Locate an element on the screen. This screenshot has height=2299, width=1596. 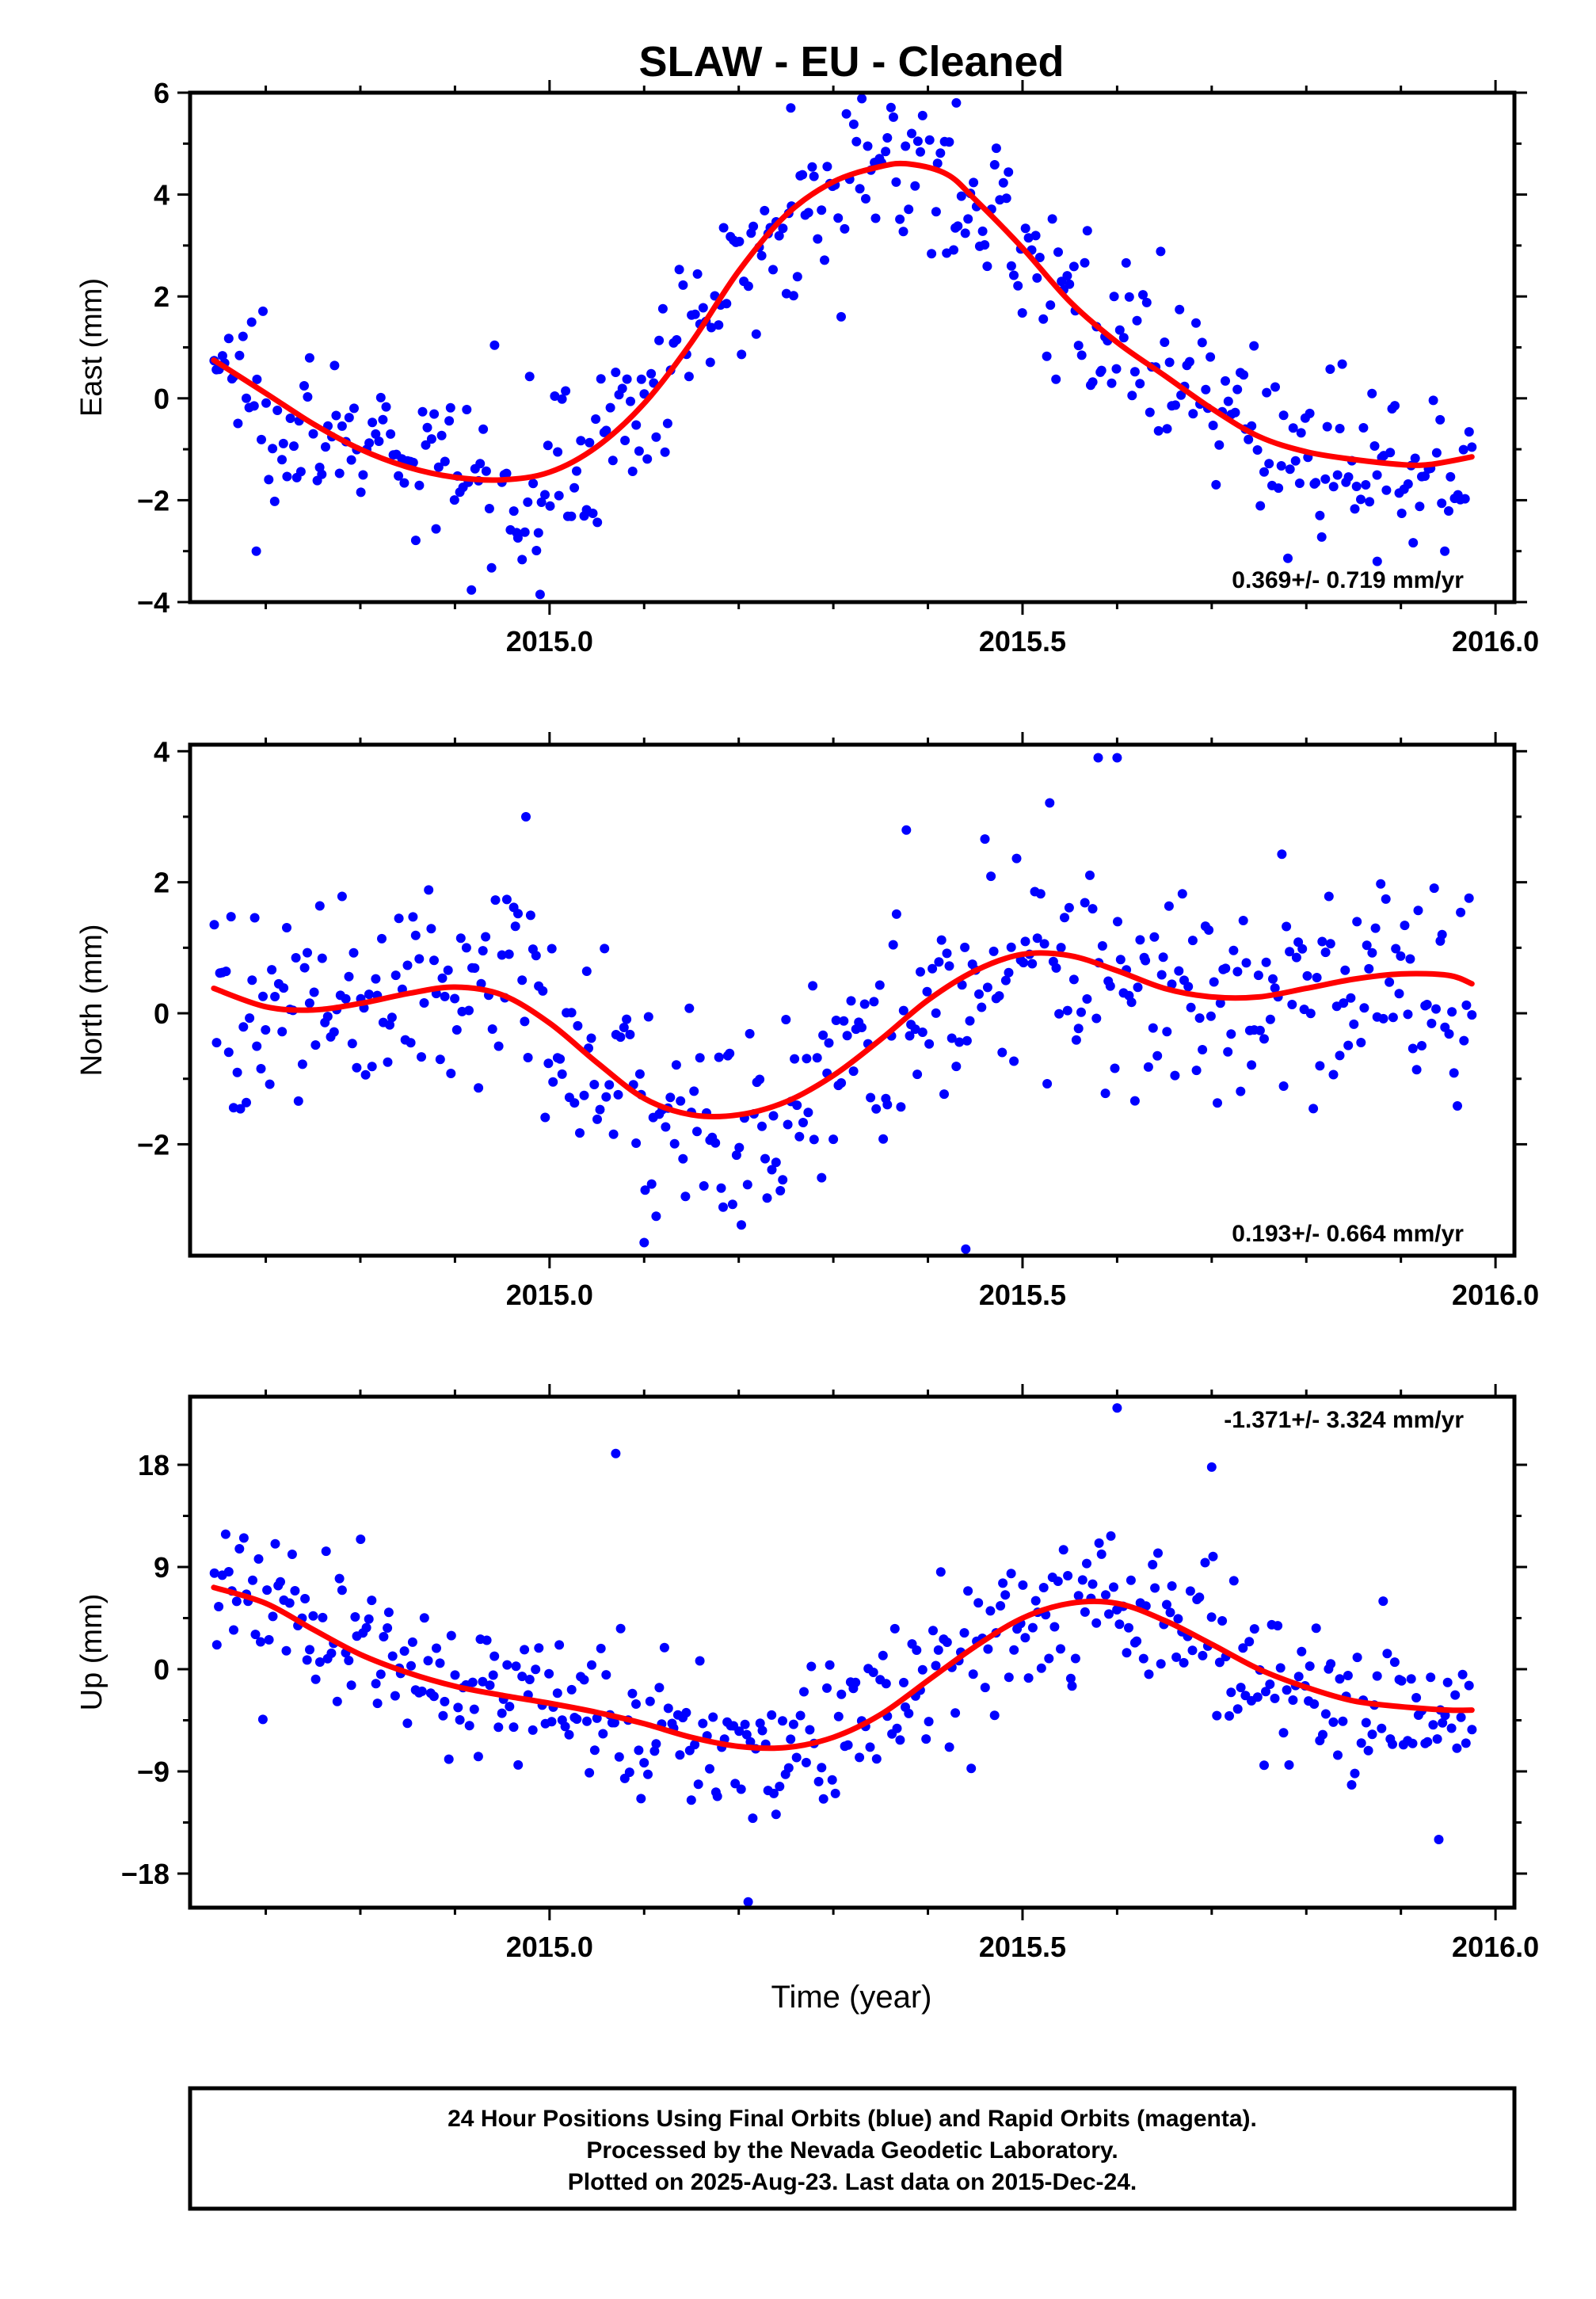
x-tick-label: 2015.5 is located at coordinates (1022, 1295).